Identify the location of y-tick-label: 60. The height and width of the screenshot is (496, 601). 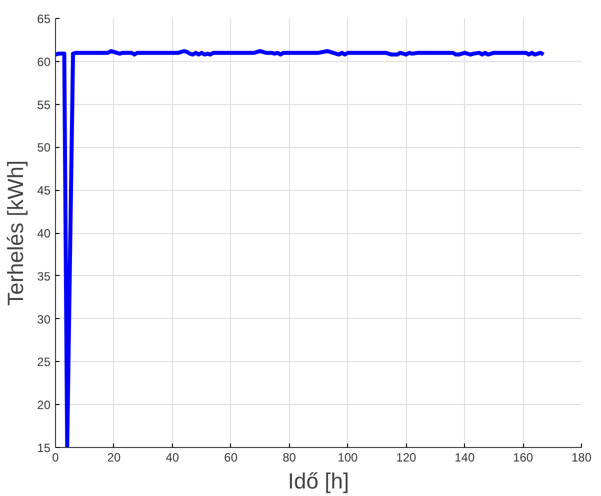
(44, 61).